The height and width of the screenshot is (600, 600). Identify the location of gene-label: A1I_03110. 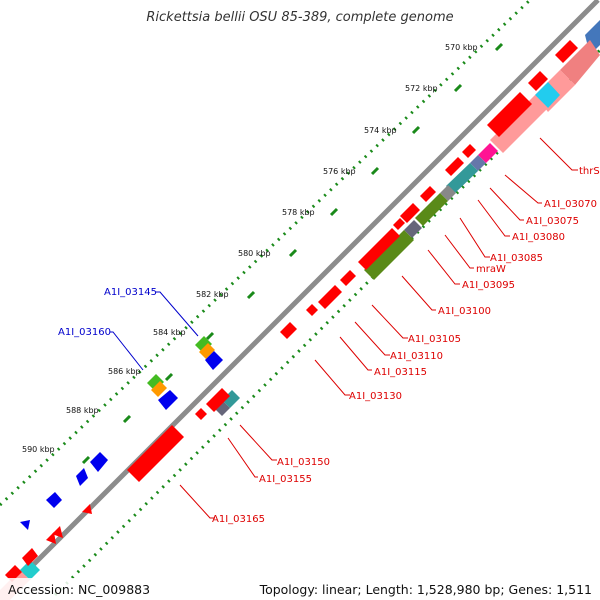
(416, 356).